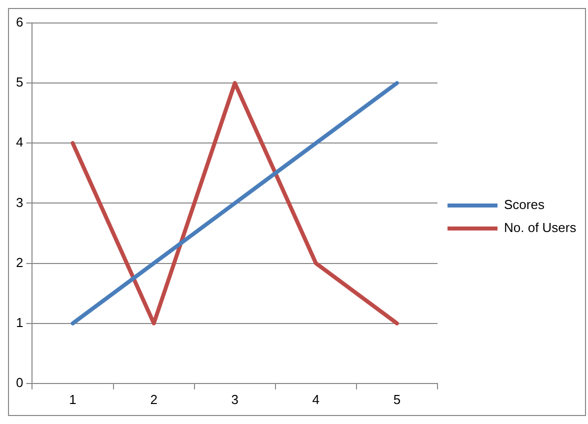 The width and height of the screenshot is (588, 424). Describe the element at coordinates (72, 399) in the screenshot. I see `x-tick-label: 1` at that location.